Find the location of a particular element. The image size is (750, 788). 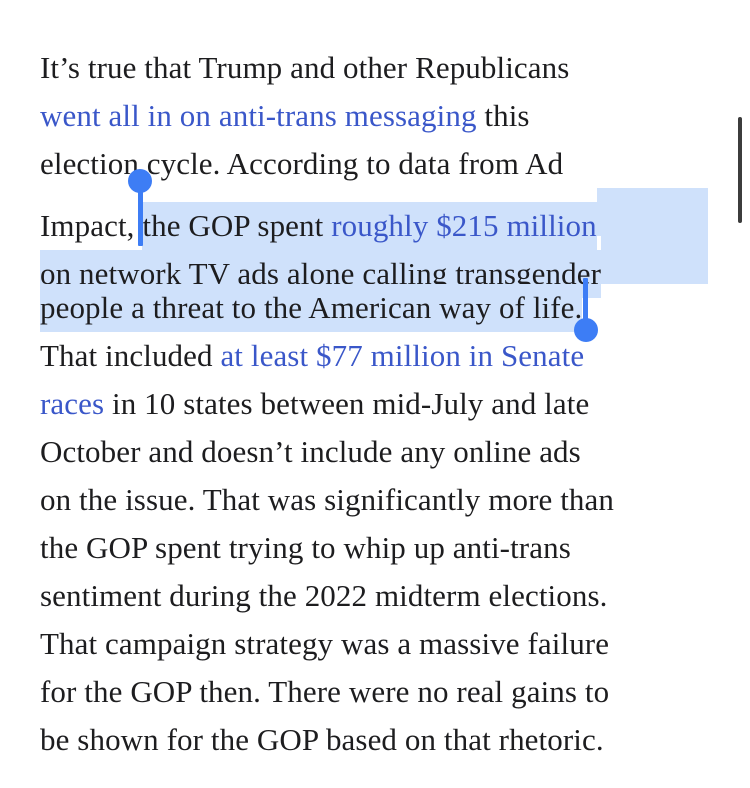

inline-link: at least $77 million in Senate is located at coordinates (402, 355).